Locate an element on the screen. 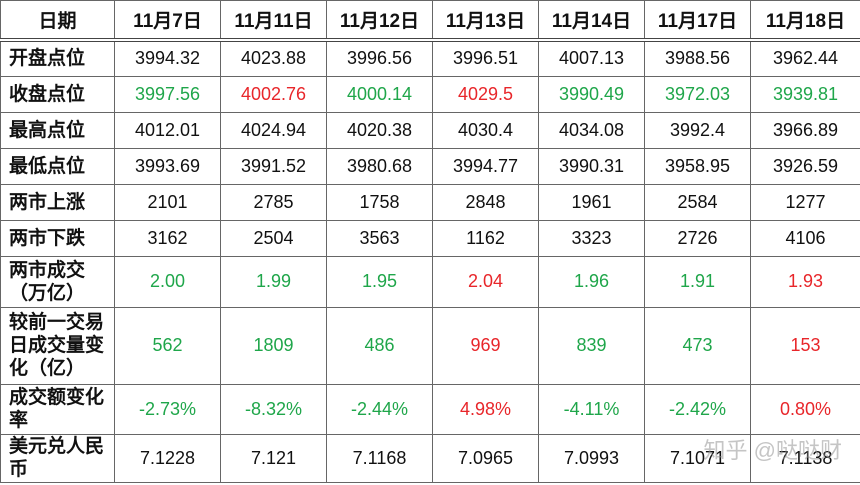  cell: 3997.56 is located at coordinates (167, 94).